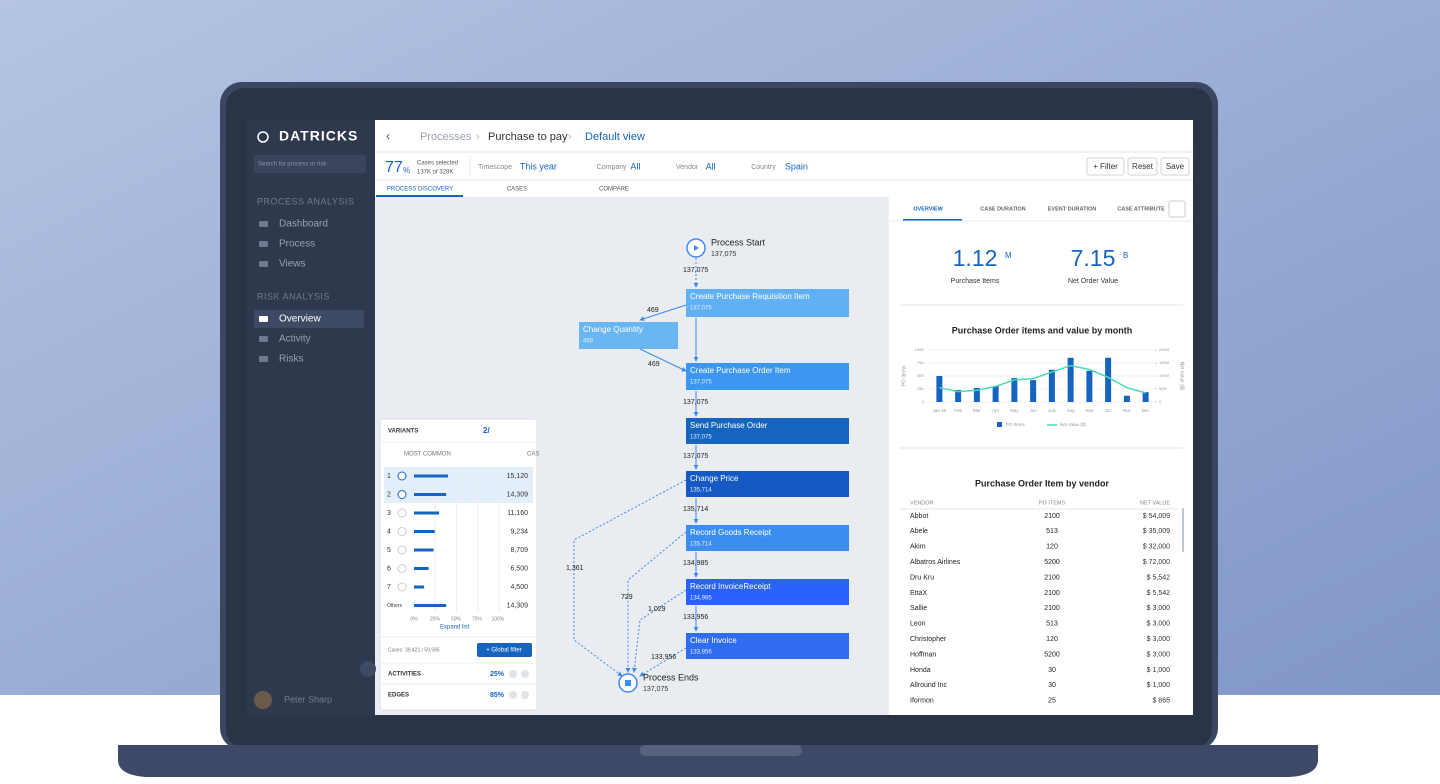 This screenshot has height=784, width=1440. Describe the element at coordinates (398, 696) in the screenshot. I see `section-label: EDGES` at that location.